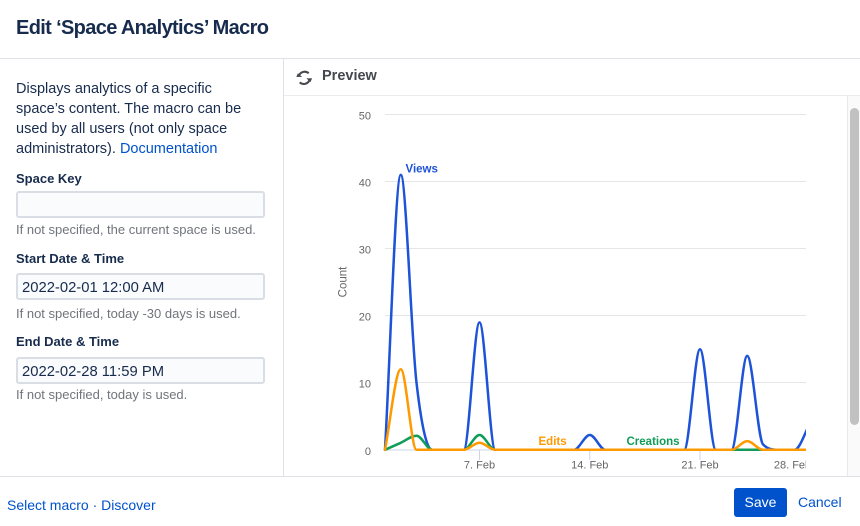 This screenshot has height=526, width=860. What do you see at coordinates (365, 385) in the screenshot?
I see `svg-text: 10` at bounding box center [365, 385].